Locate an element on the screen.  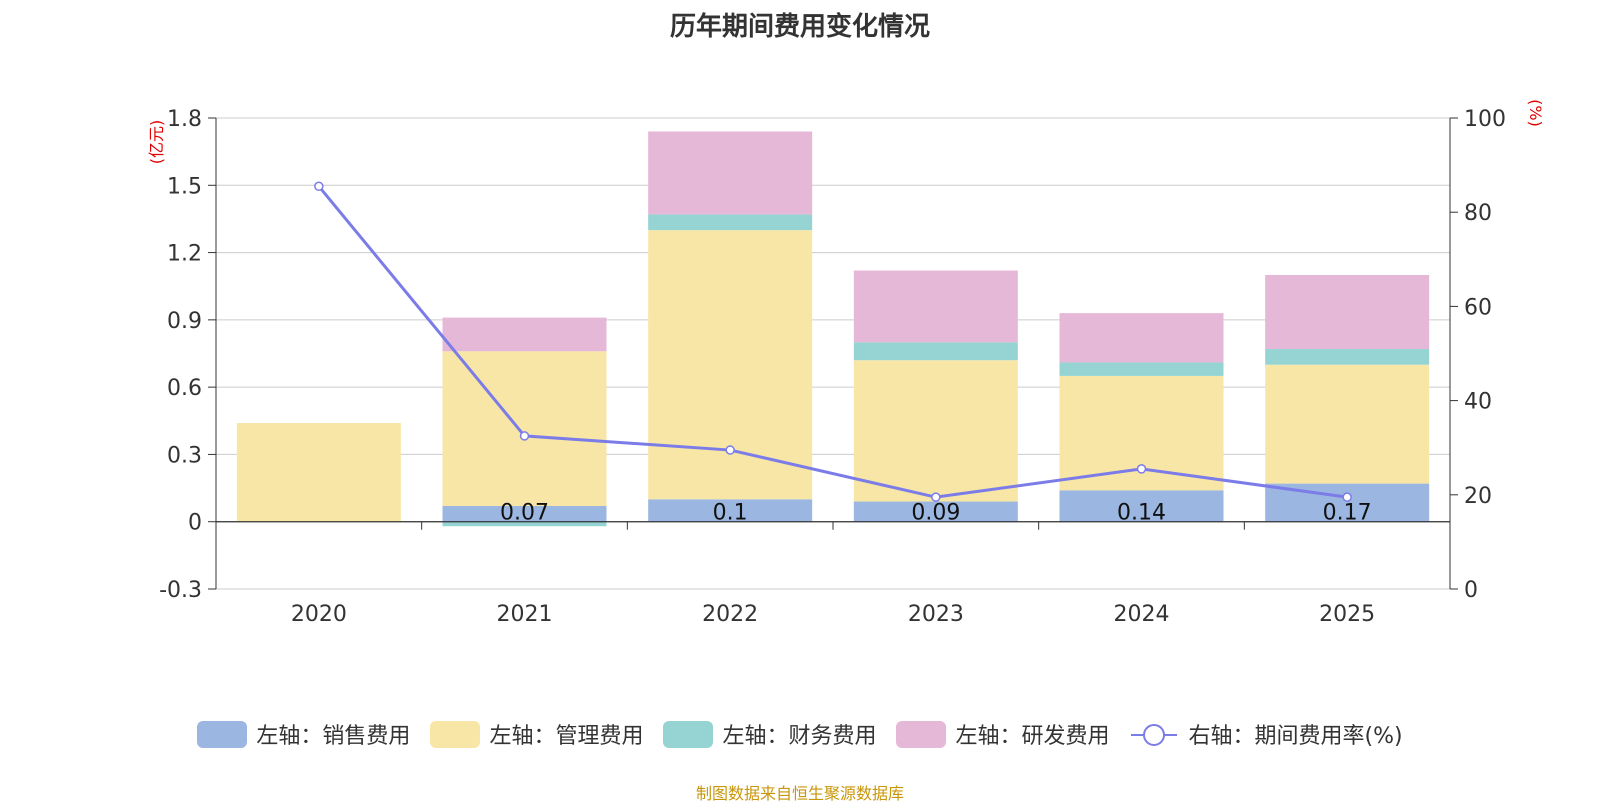
legend-swatch-expense-rate is located at coordinates (1154, 734).